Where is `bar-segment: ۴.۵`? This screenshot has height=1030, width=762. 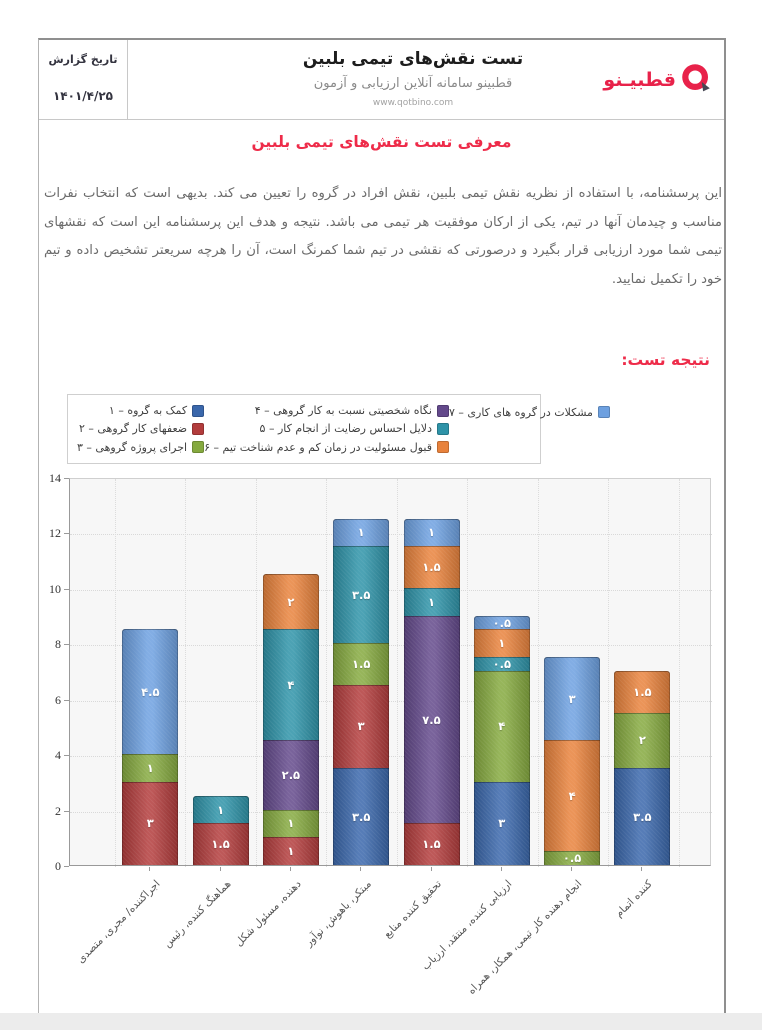
bar-segment: ۴.۵ is located at coordinates (150, 692).